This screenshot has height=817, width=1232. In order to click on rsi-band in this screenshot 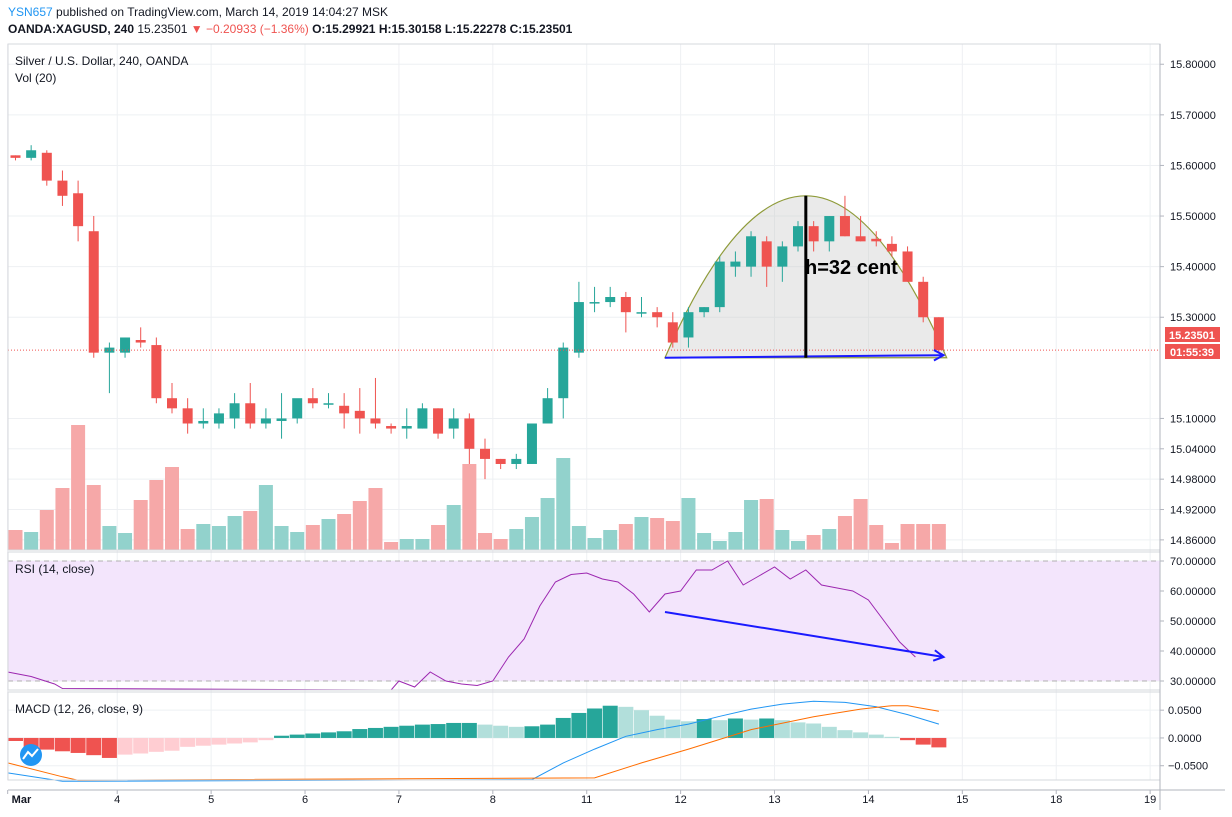, I will do `click(584, 621)`.